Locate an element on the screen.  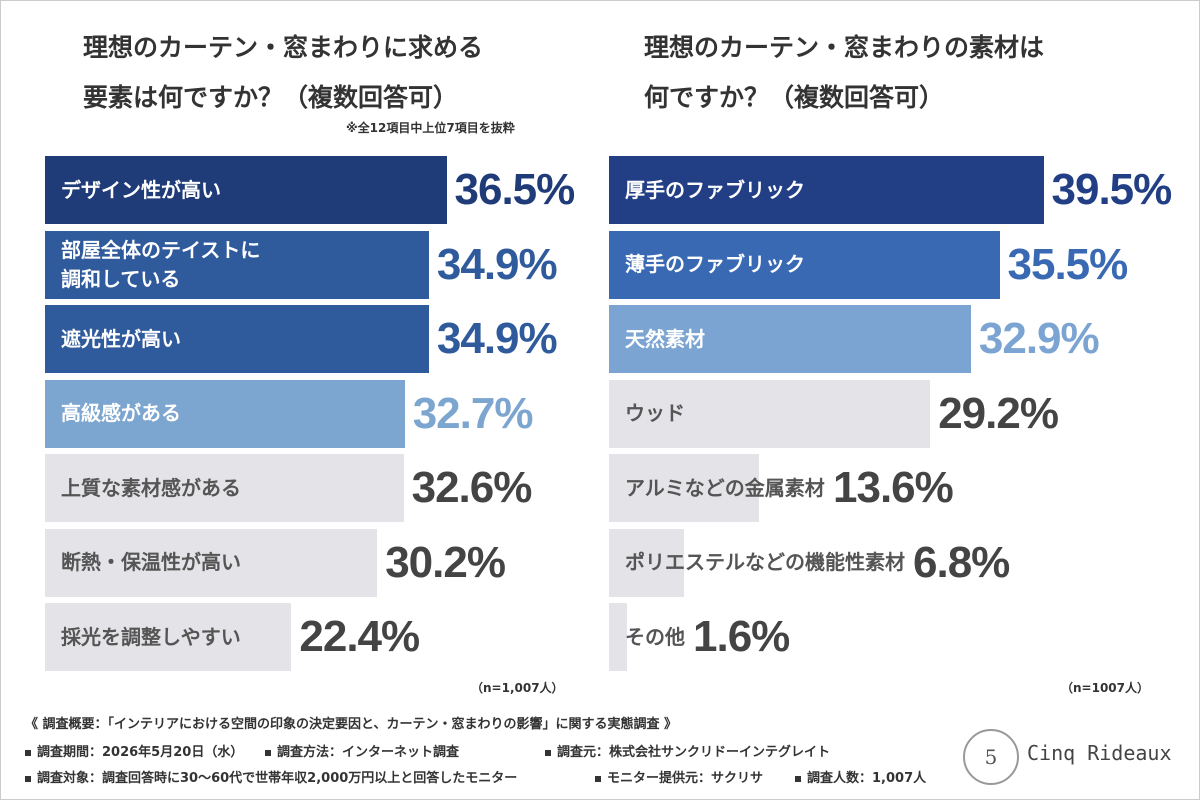
value-label: 35.5% is located at coordinates (1068, 264).